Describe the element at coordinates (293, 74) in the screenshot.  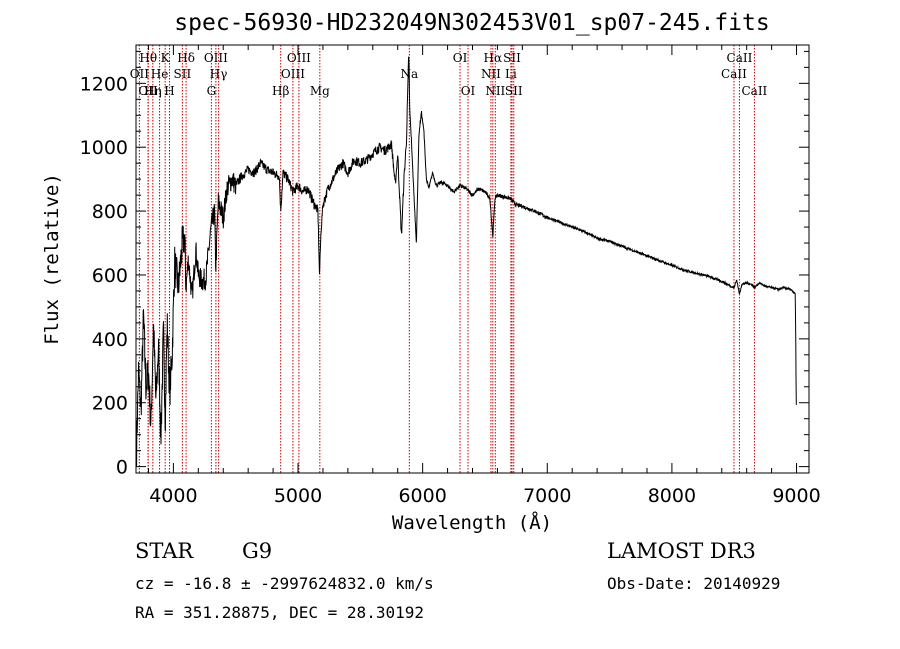
I see `line-marker-label-13: OIII` at that location.